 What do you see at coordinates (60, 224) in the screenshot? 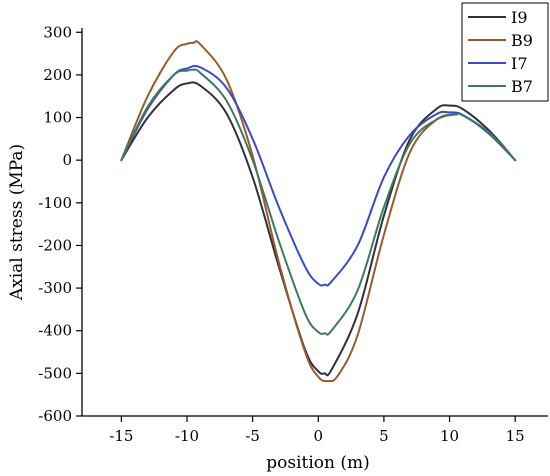
I see `y-ticks: -600 -500 -400 -300 -200 -100 0 100 200 300` at bounding box center [60, 224].